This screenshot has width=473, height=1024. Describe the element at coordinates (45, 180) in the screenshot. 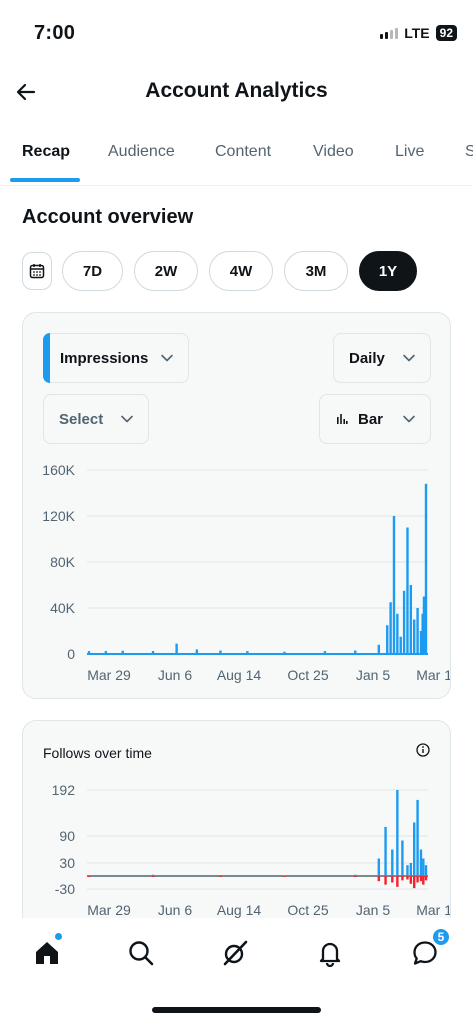

I see `active-tab-indicator` at that location.